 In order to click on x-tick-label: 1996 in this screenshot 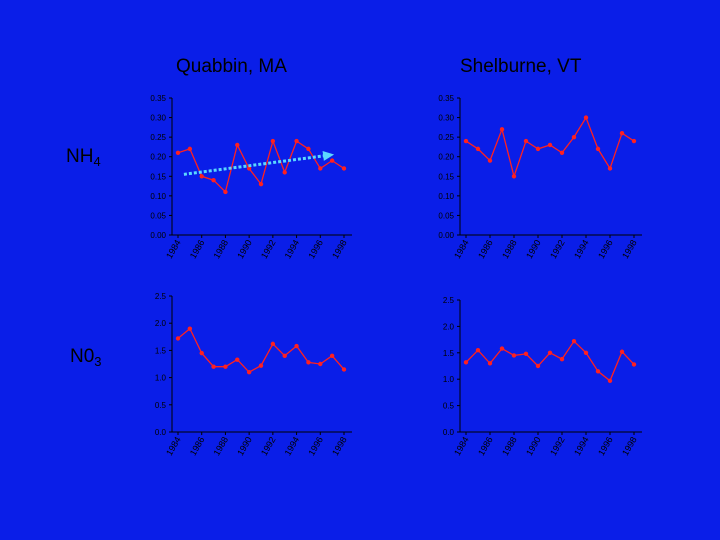, I will do `click(605, 446)`.